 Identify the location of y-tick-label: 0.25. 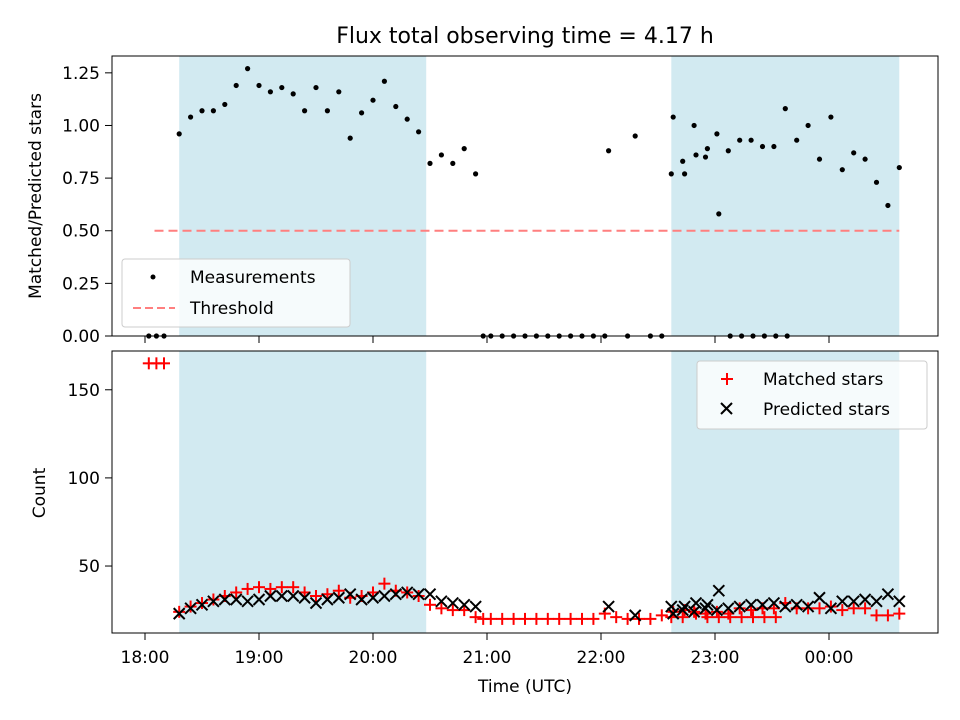
(81, 284).